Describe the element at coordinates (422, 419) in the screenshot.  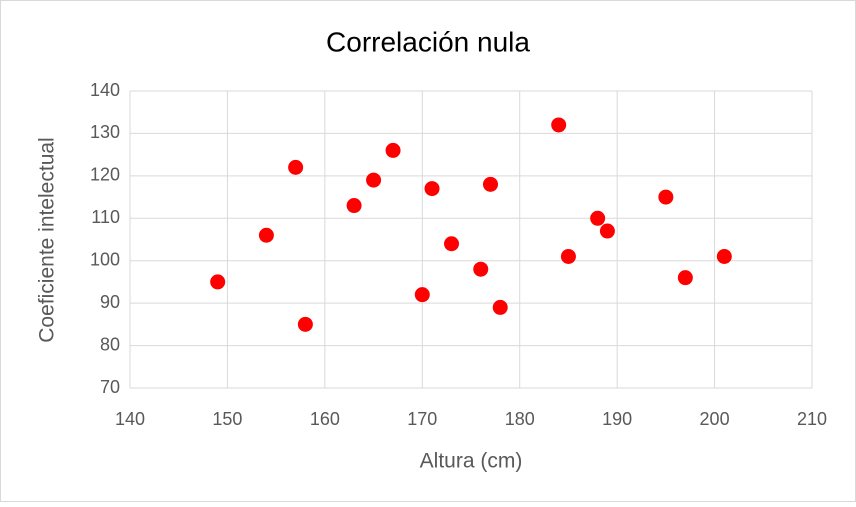
I see `x-tick-label: 170` at that location.